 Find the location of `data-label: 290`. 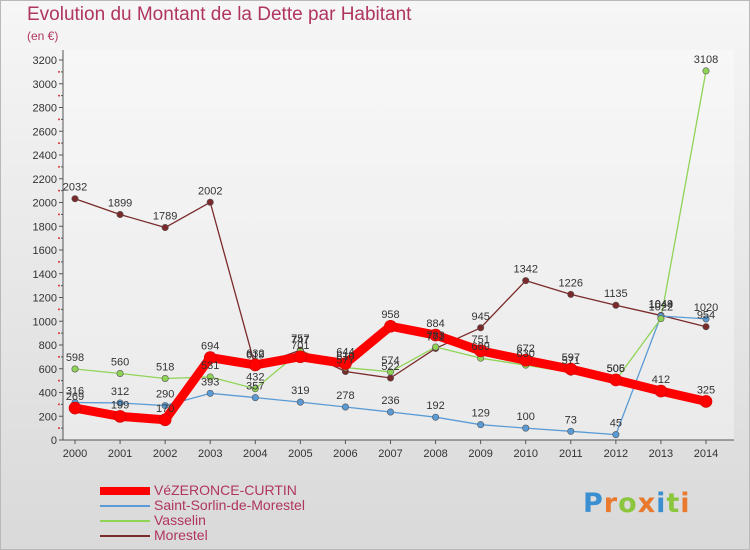

data-label: 290 is located at coordinates (165, 395).